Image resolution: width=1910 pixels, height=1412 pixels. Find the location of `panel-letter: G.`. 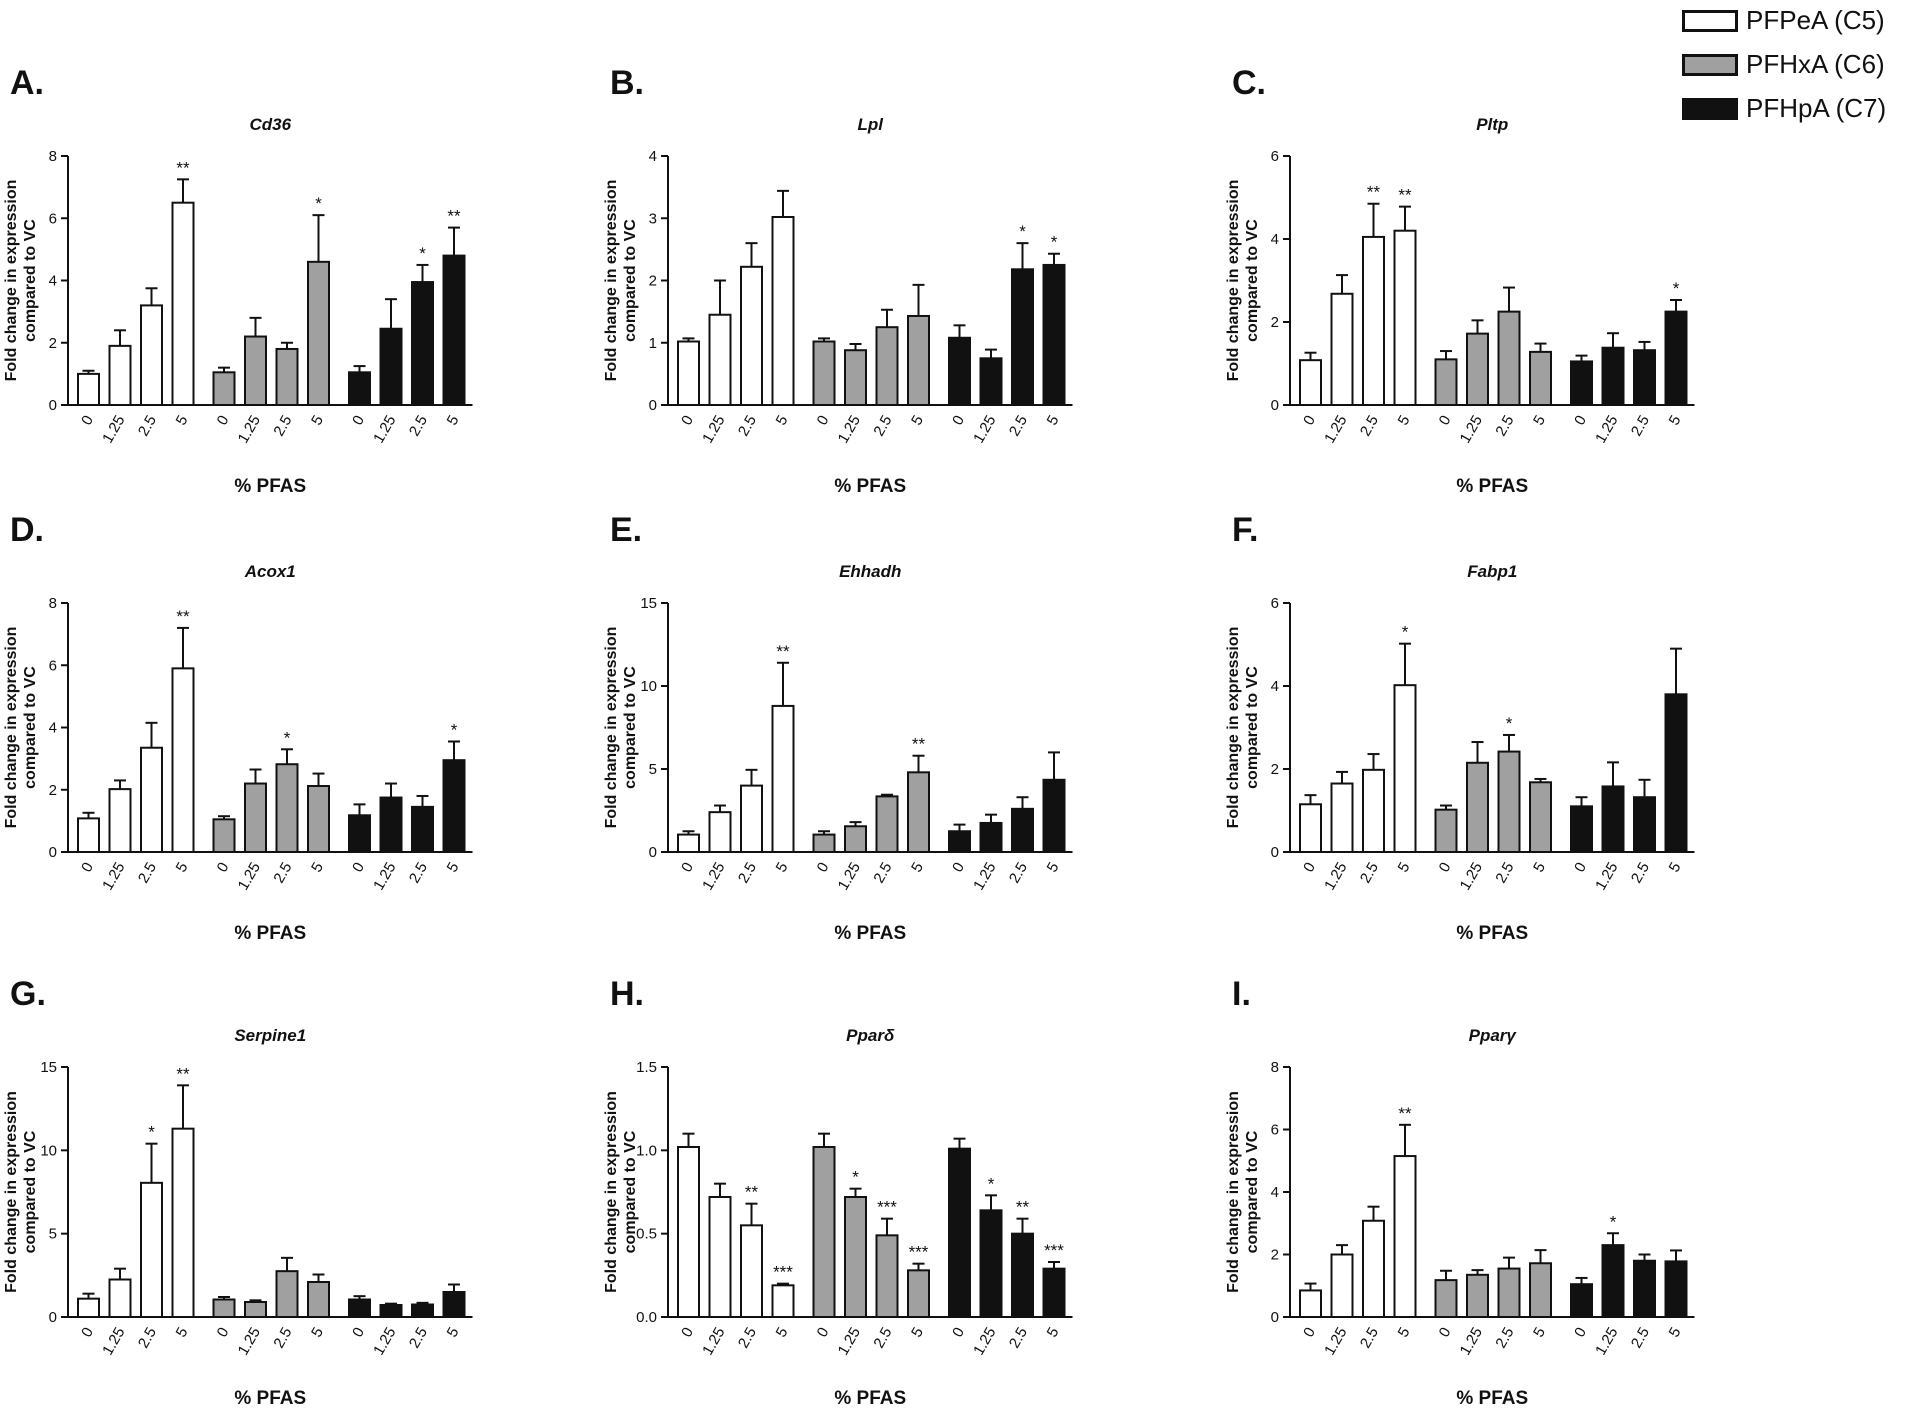

panel-letter: G. is located at coordinates (28, 994).